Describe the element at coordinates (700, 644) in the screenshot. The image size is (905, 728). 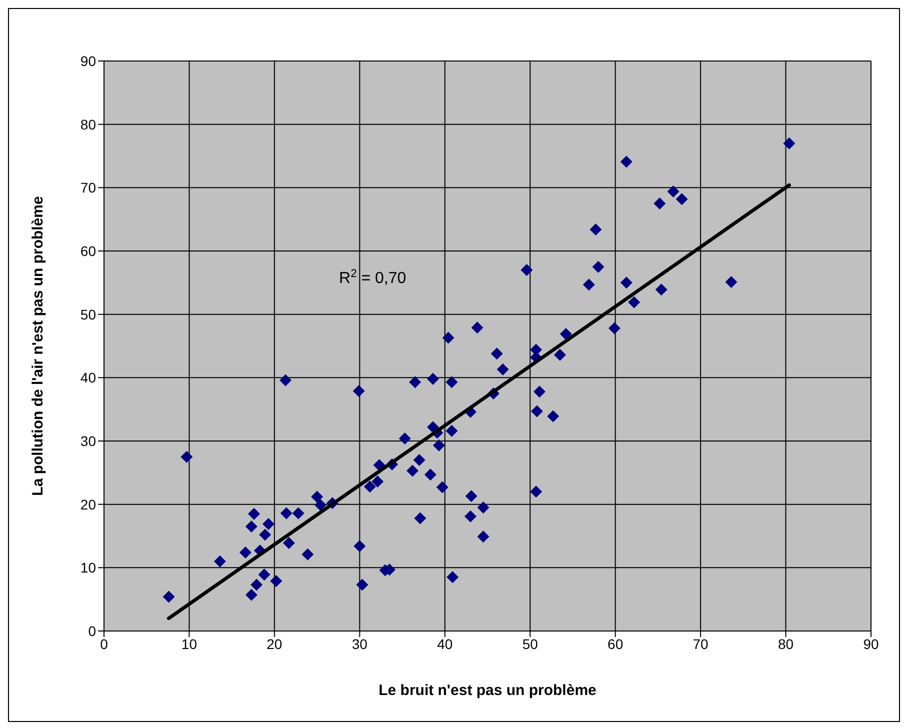
I see `x-tick-label: 70` at that location.